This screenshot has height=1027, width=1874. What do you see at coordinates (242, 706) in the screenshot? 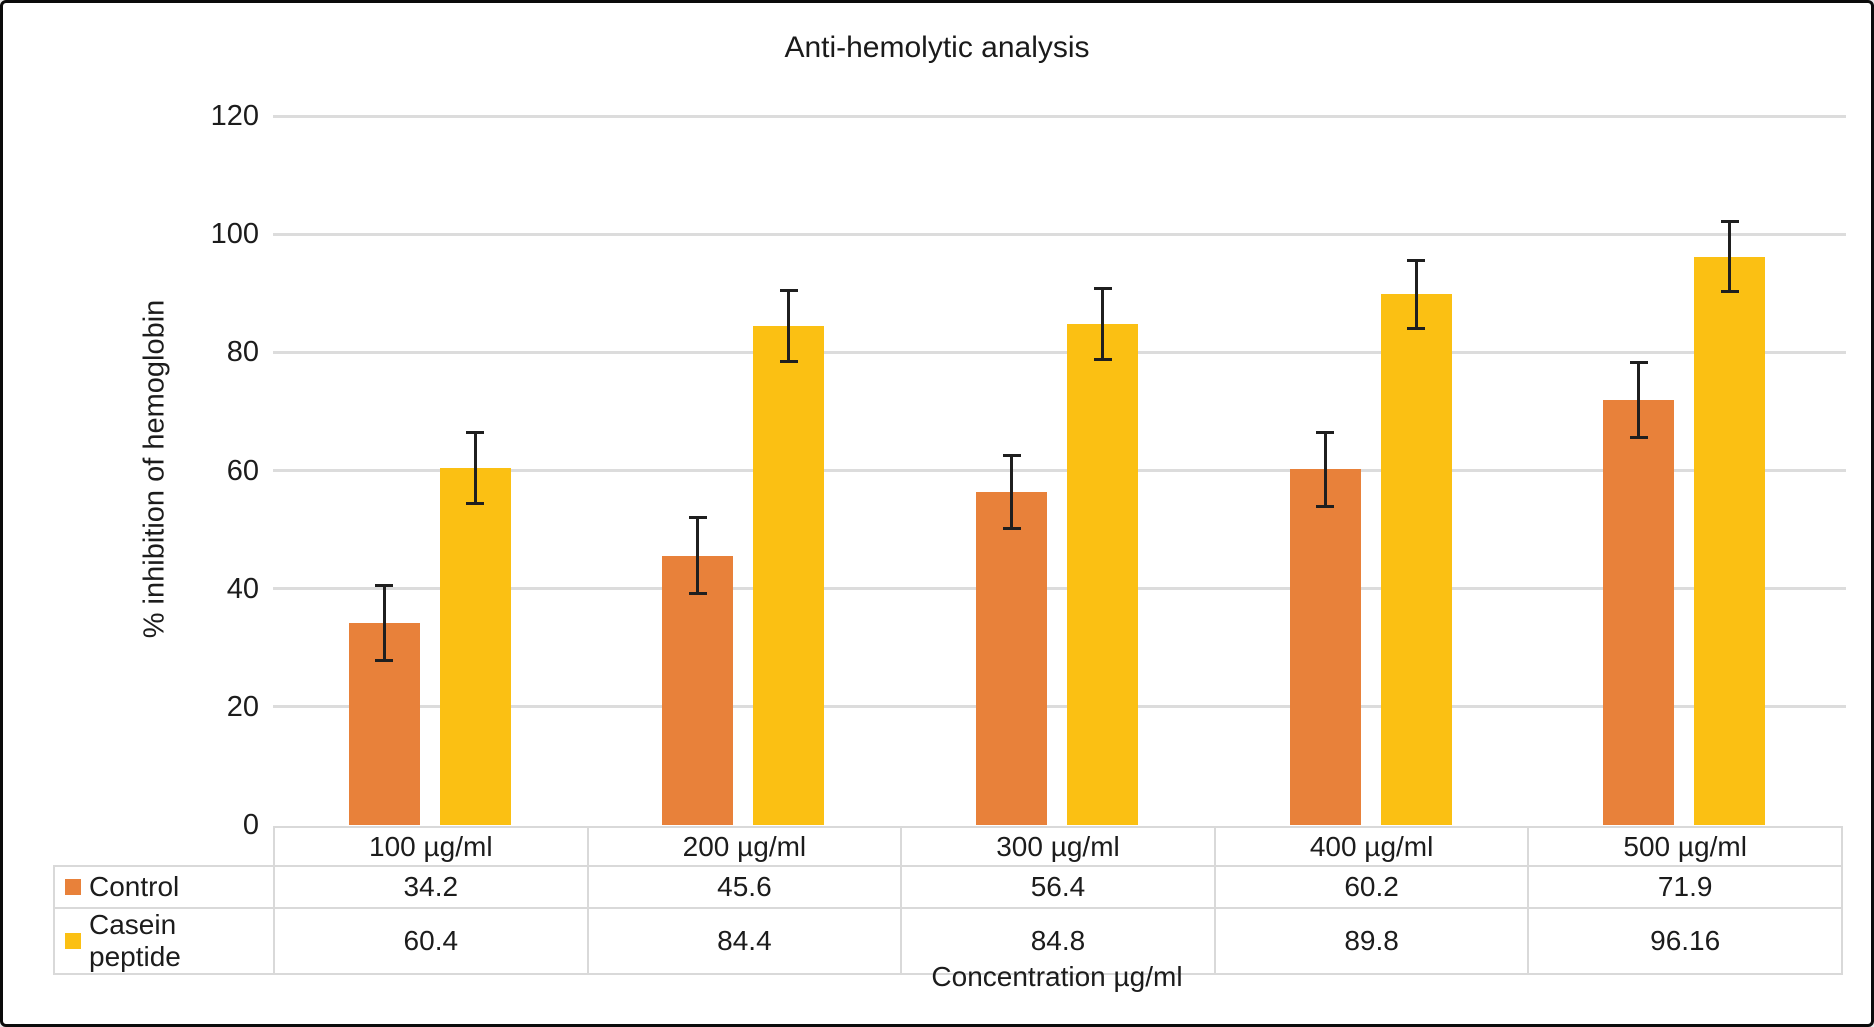
I see `y-tick-label-20: 20` at bounding box center [242, 706].